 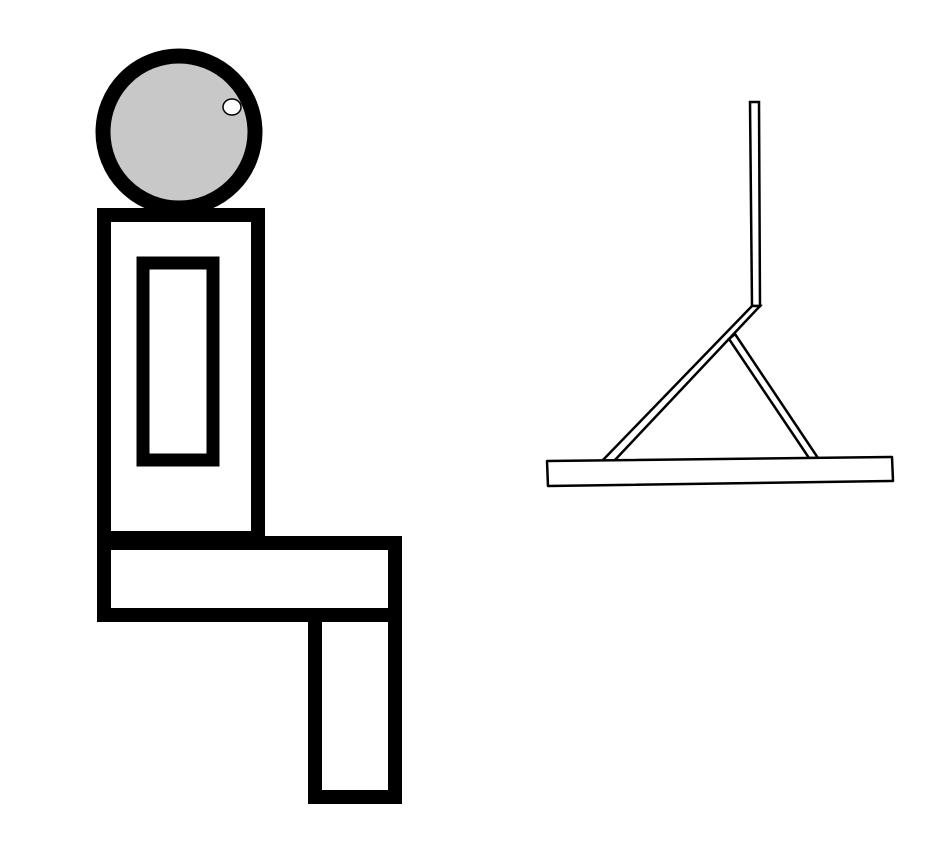 What do you see at coordinates (179, 132) in the screenshot?
I see `head` at bounding box center [179, 132].